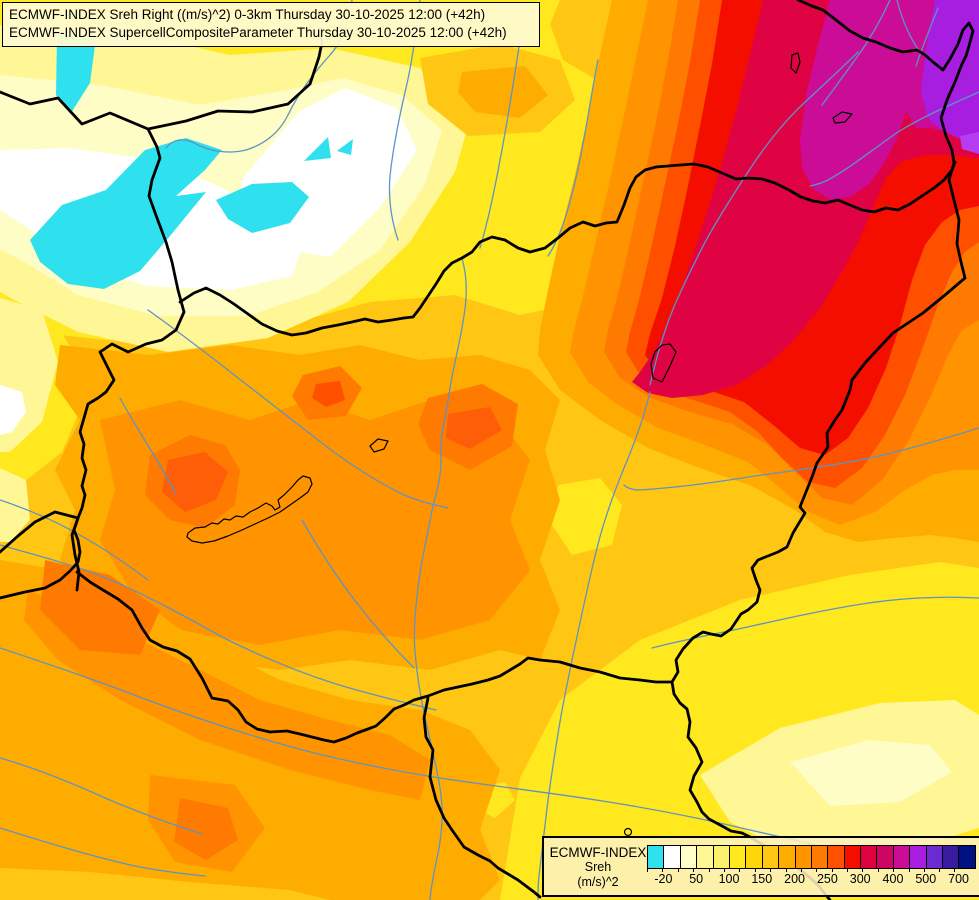 This screenshot has width=979, height=900. I want to click on tick-label: 700, so click(958, 879).